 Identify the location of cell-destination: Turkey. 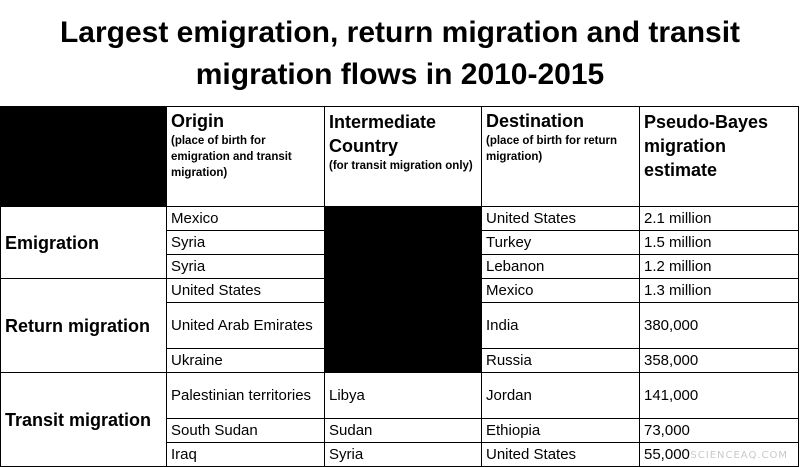
(560, 242).